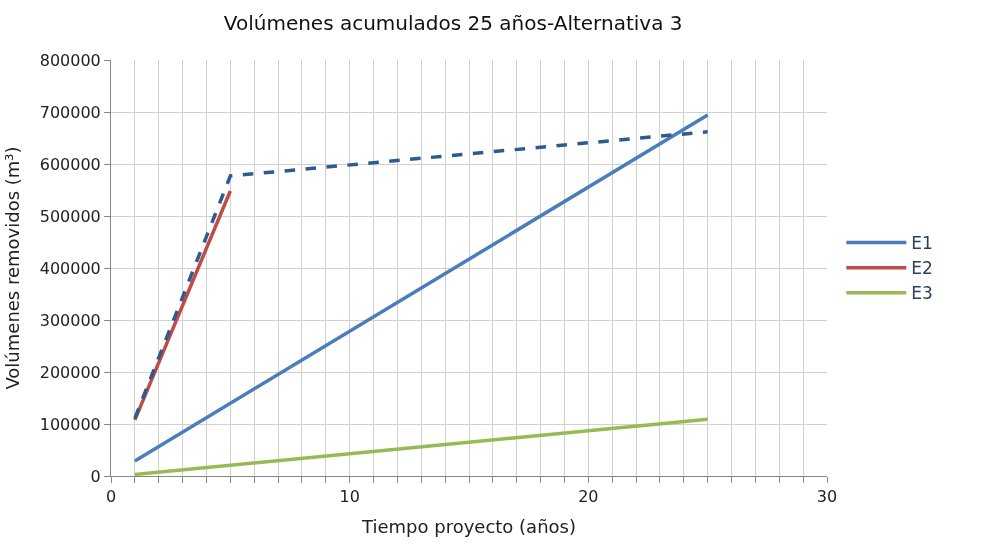 Image resolution: width=1007 pixels, height=546 pixels. Describe the element at coordinates (70, 320) in the screenshot. I see `y-tick-label: 300000` at that location.